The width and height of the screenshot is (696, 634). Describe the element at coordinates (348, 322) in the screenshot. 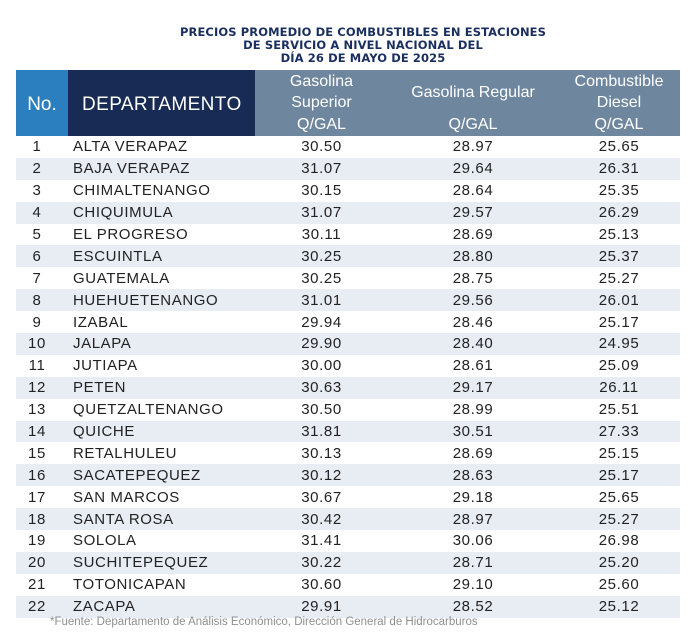

I see `table-row: 9 IZABAL 29.94 28.46 25.17` at that location.